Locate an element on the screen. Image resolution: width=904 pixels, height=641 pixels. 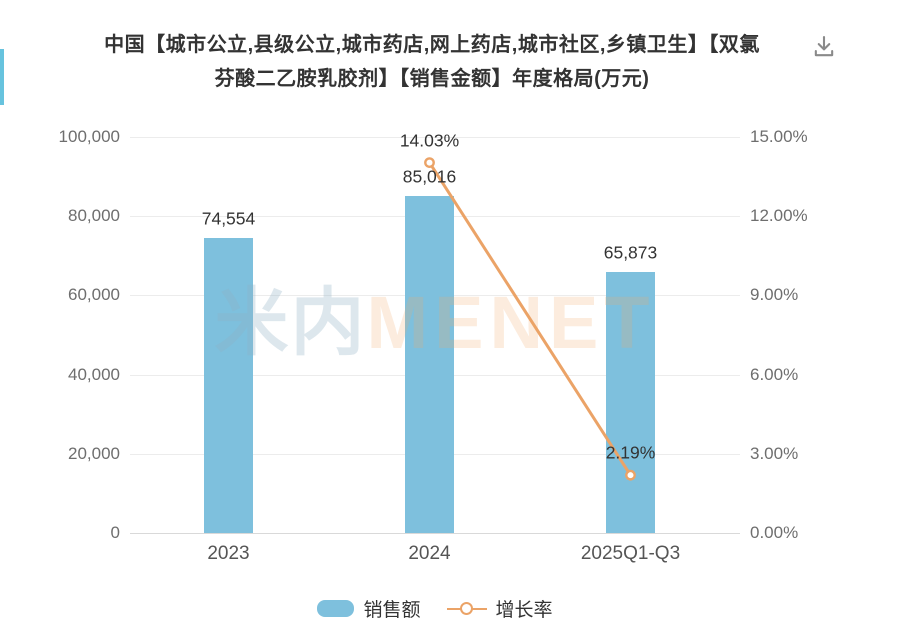
y-axis-right-tick: 12.00% is located at coordinates (779, 216).